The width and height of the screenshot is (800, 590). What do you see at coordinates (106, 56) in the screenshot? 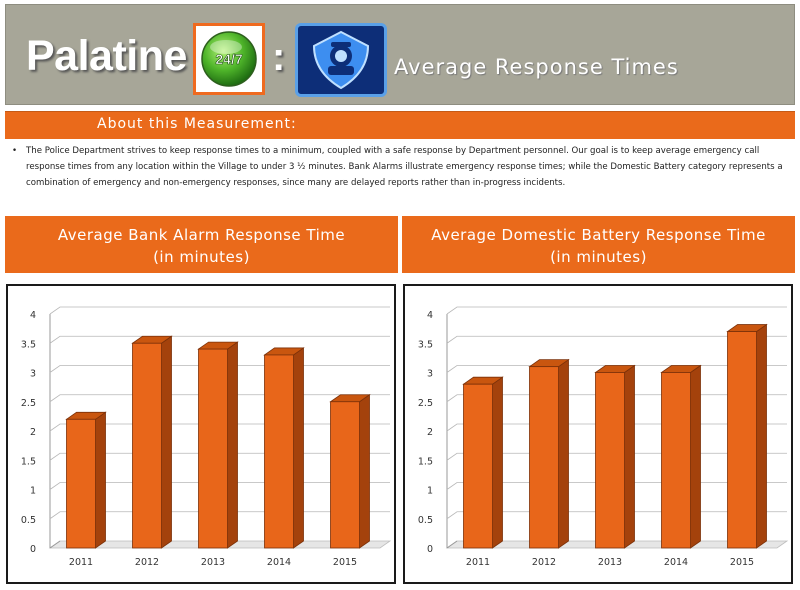
I see `page-title: Palatine` at bounding box center [106, 56].